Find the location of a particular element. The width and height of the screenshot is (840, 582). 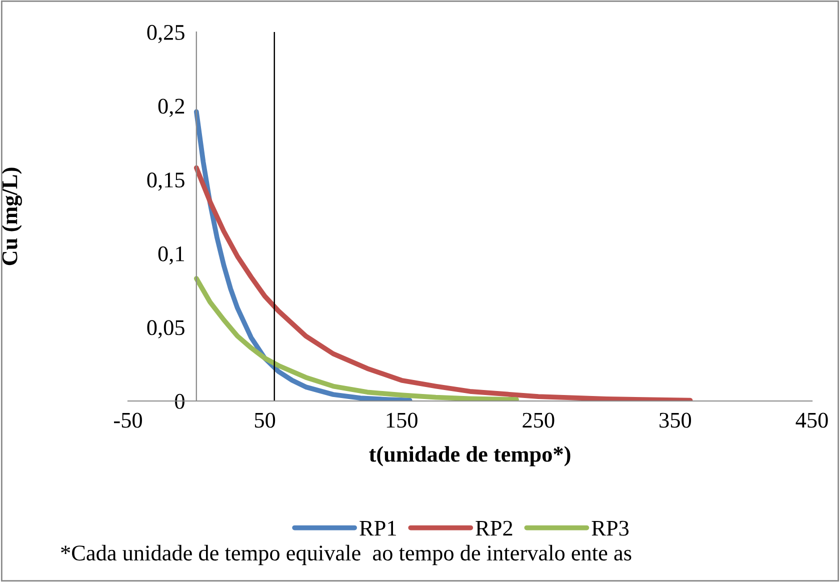

y-tick-label: 0,15 is located at coordinates (165, 181).